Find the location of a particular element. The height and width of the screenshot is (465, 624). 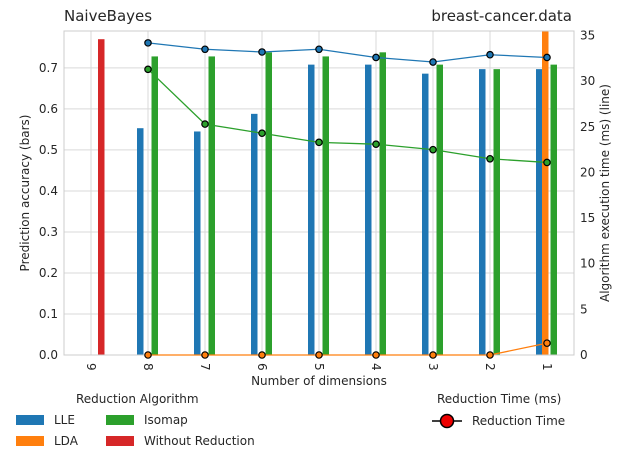

y2-tick-label: 0 is located at coordinates (584, 355).